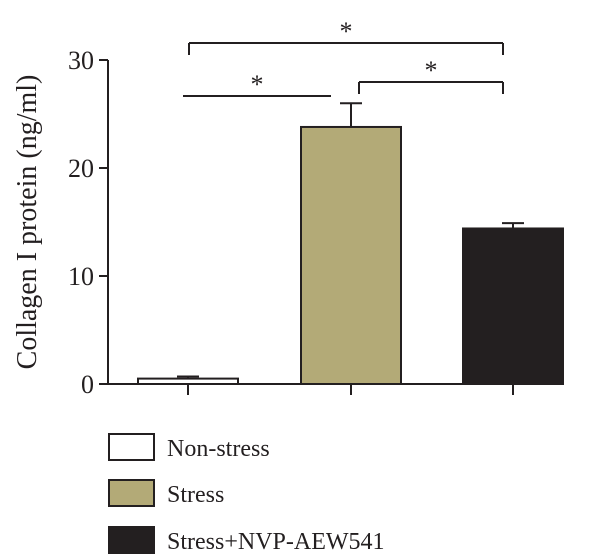 The width and height of the screenshot is (592, 558). I want to click on y-tick-label: 10, so click(81, 276).